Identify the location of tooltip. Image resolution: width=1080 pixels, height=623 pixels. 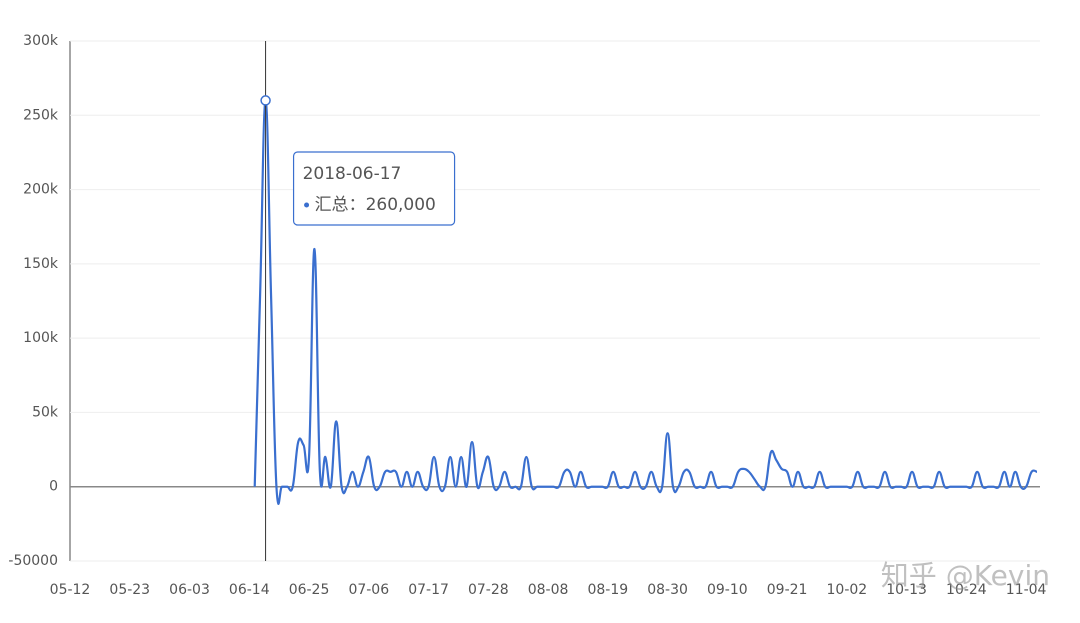
(374, 188).